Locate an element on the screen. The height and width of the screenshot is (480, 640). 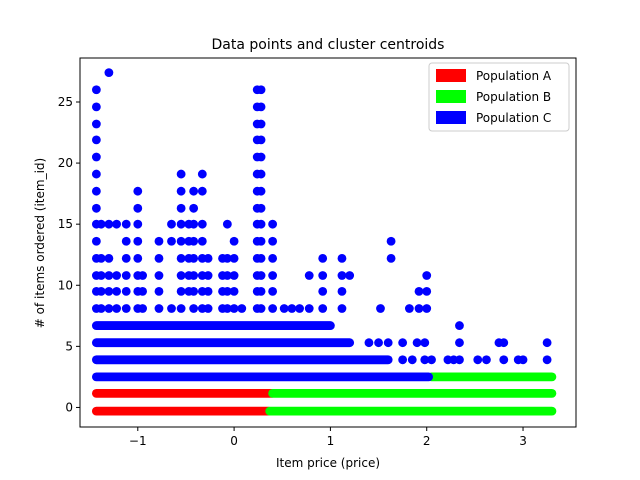
legend-label: Population C is located at coordinates (513, 118).